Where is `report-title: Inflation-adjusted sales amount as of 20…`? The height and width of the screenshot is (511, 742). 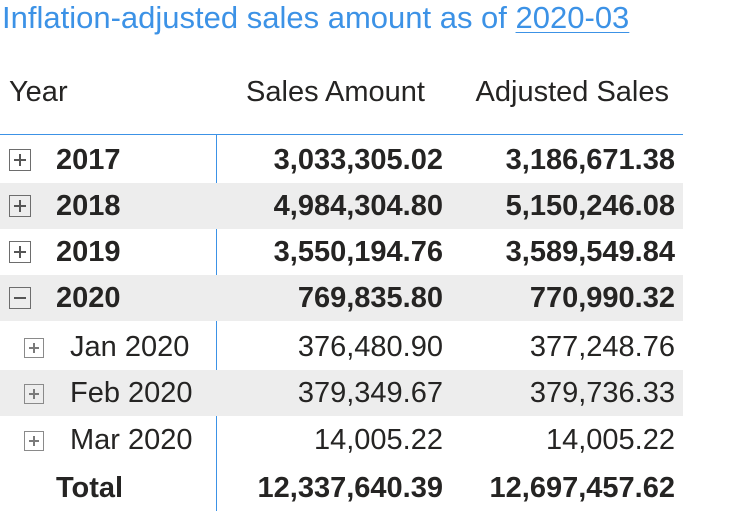 report-title: Inflation-adjusted sales amount as of 20… is located at coordinates (315, 19).